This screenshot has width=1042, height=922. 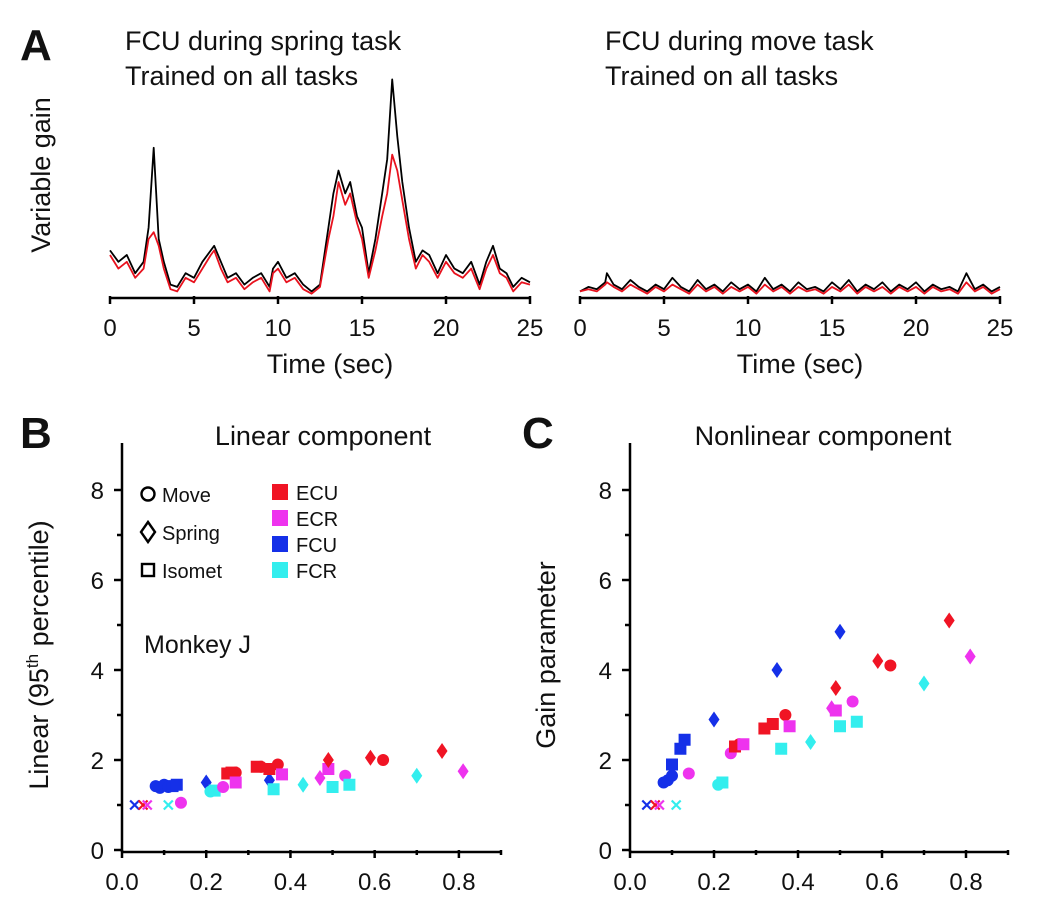 I want to click on a-left-trace-red, so click(x=320, y=224).